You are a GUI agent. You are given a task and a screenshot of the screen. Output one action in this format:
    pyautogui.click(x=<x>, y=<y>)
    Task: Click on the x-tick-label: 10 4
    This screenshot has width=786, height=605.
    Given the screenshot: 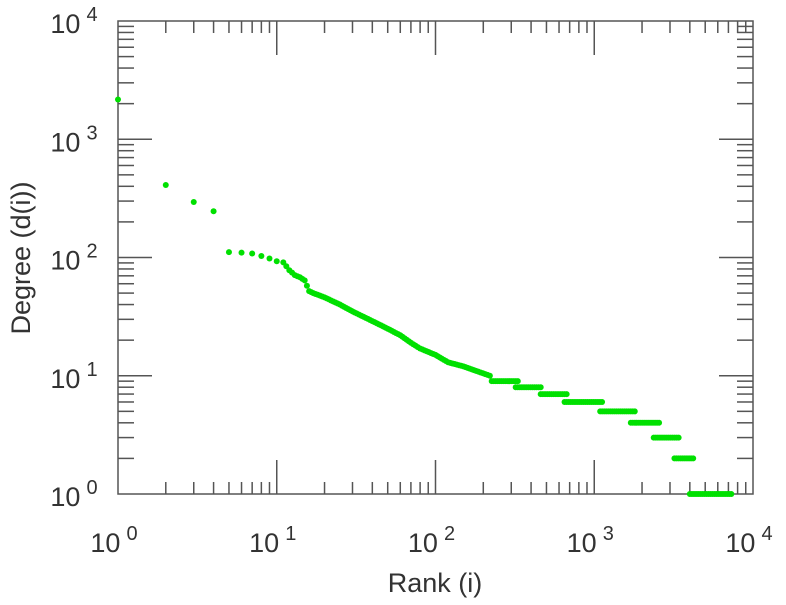 What is the action you would take?
    pyautogui.click(x=748, y=540)
    